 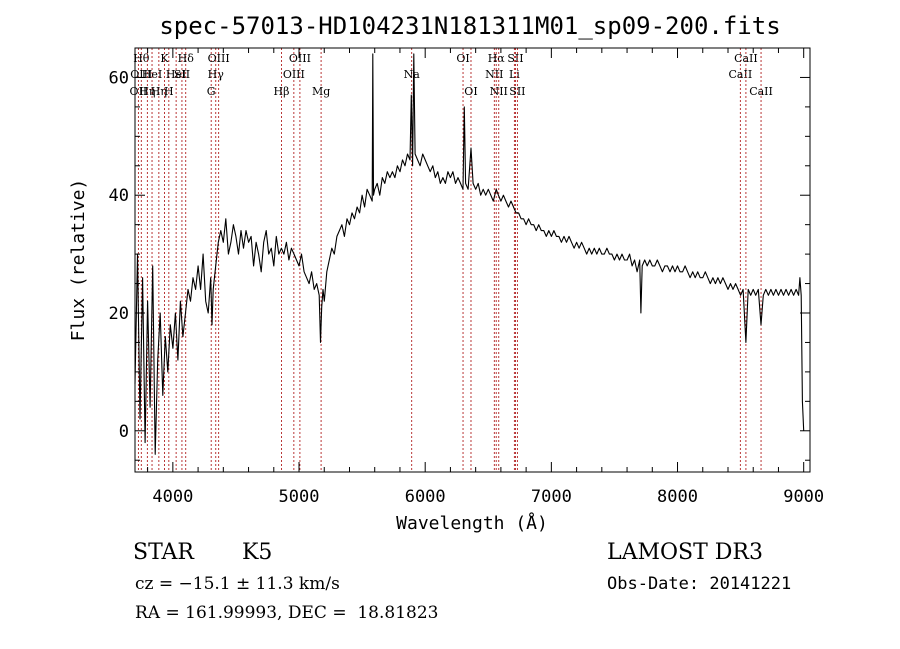 I want to click on line-label-7-0: HeI, so click(x=176, y=74).